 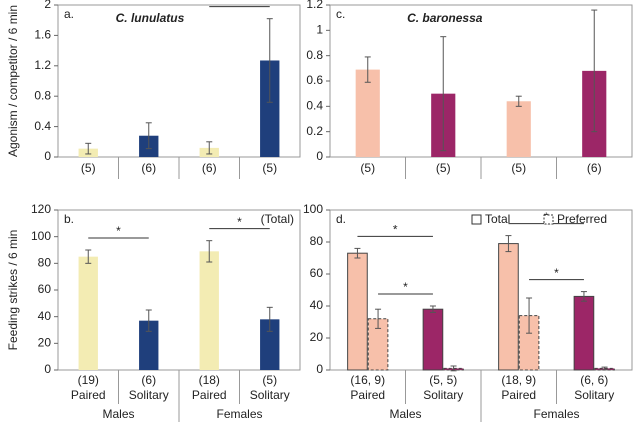 What do you see at coordinates (445, 18) in the screenshot?
I see `panel-title: C. baronessa` at bounding box center [445, 18].